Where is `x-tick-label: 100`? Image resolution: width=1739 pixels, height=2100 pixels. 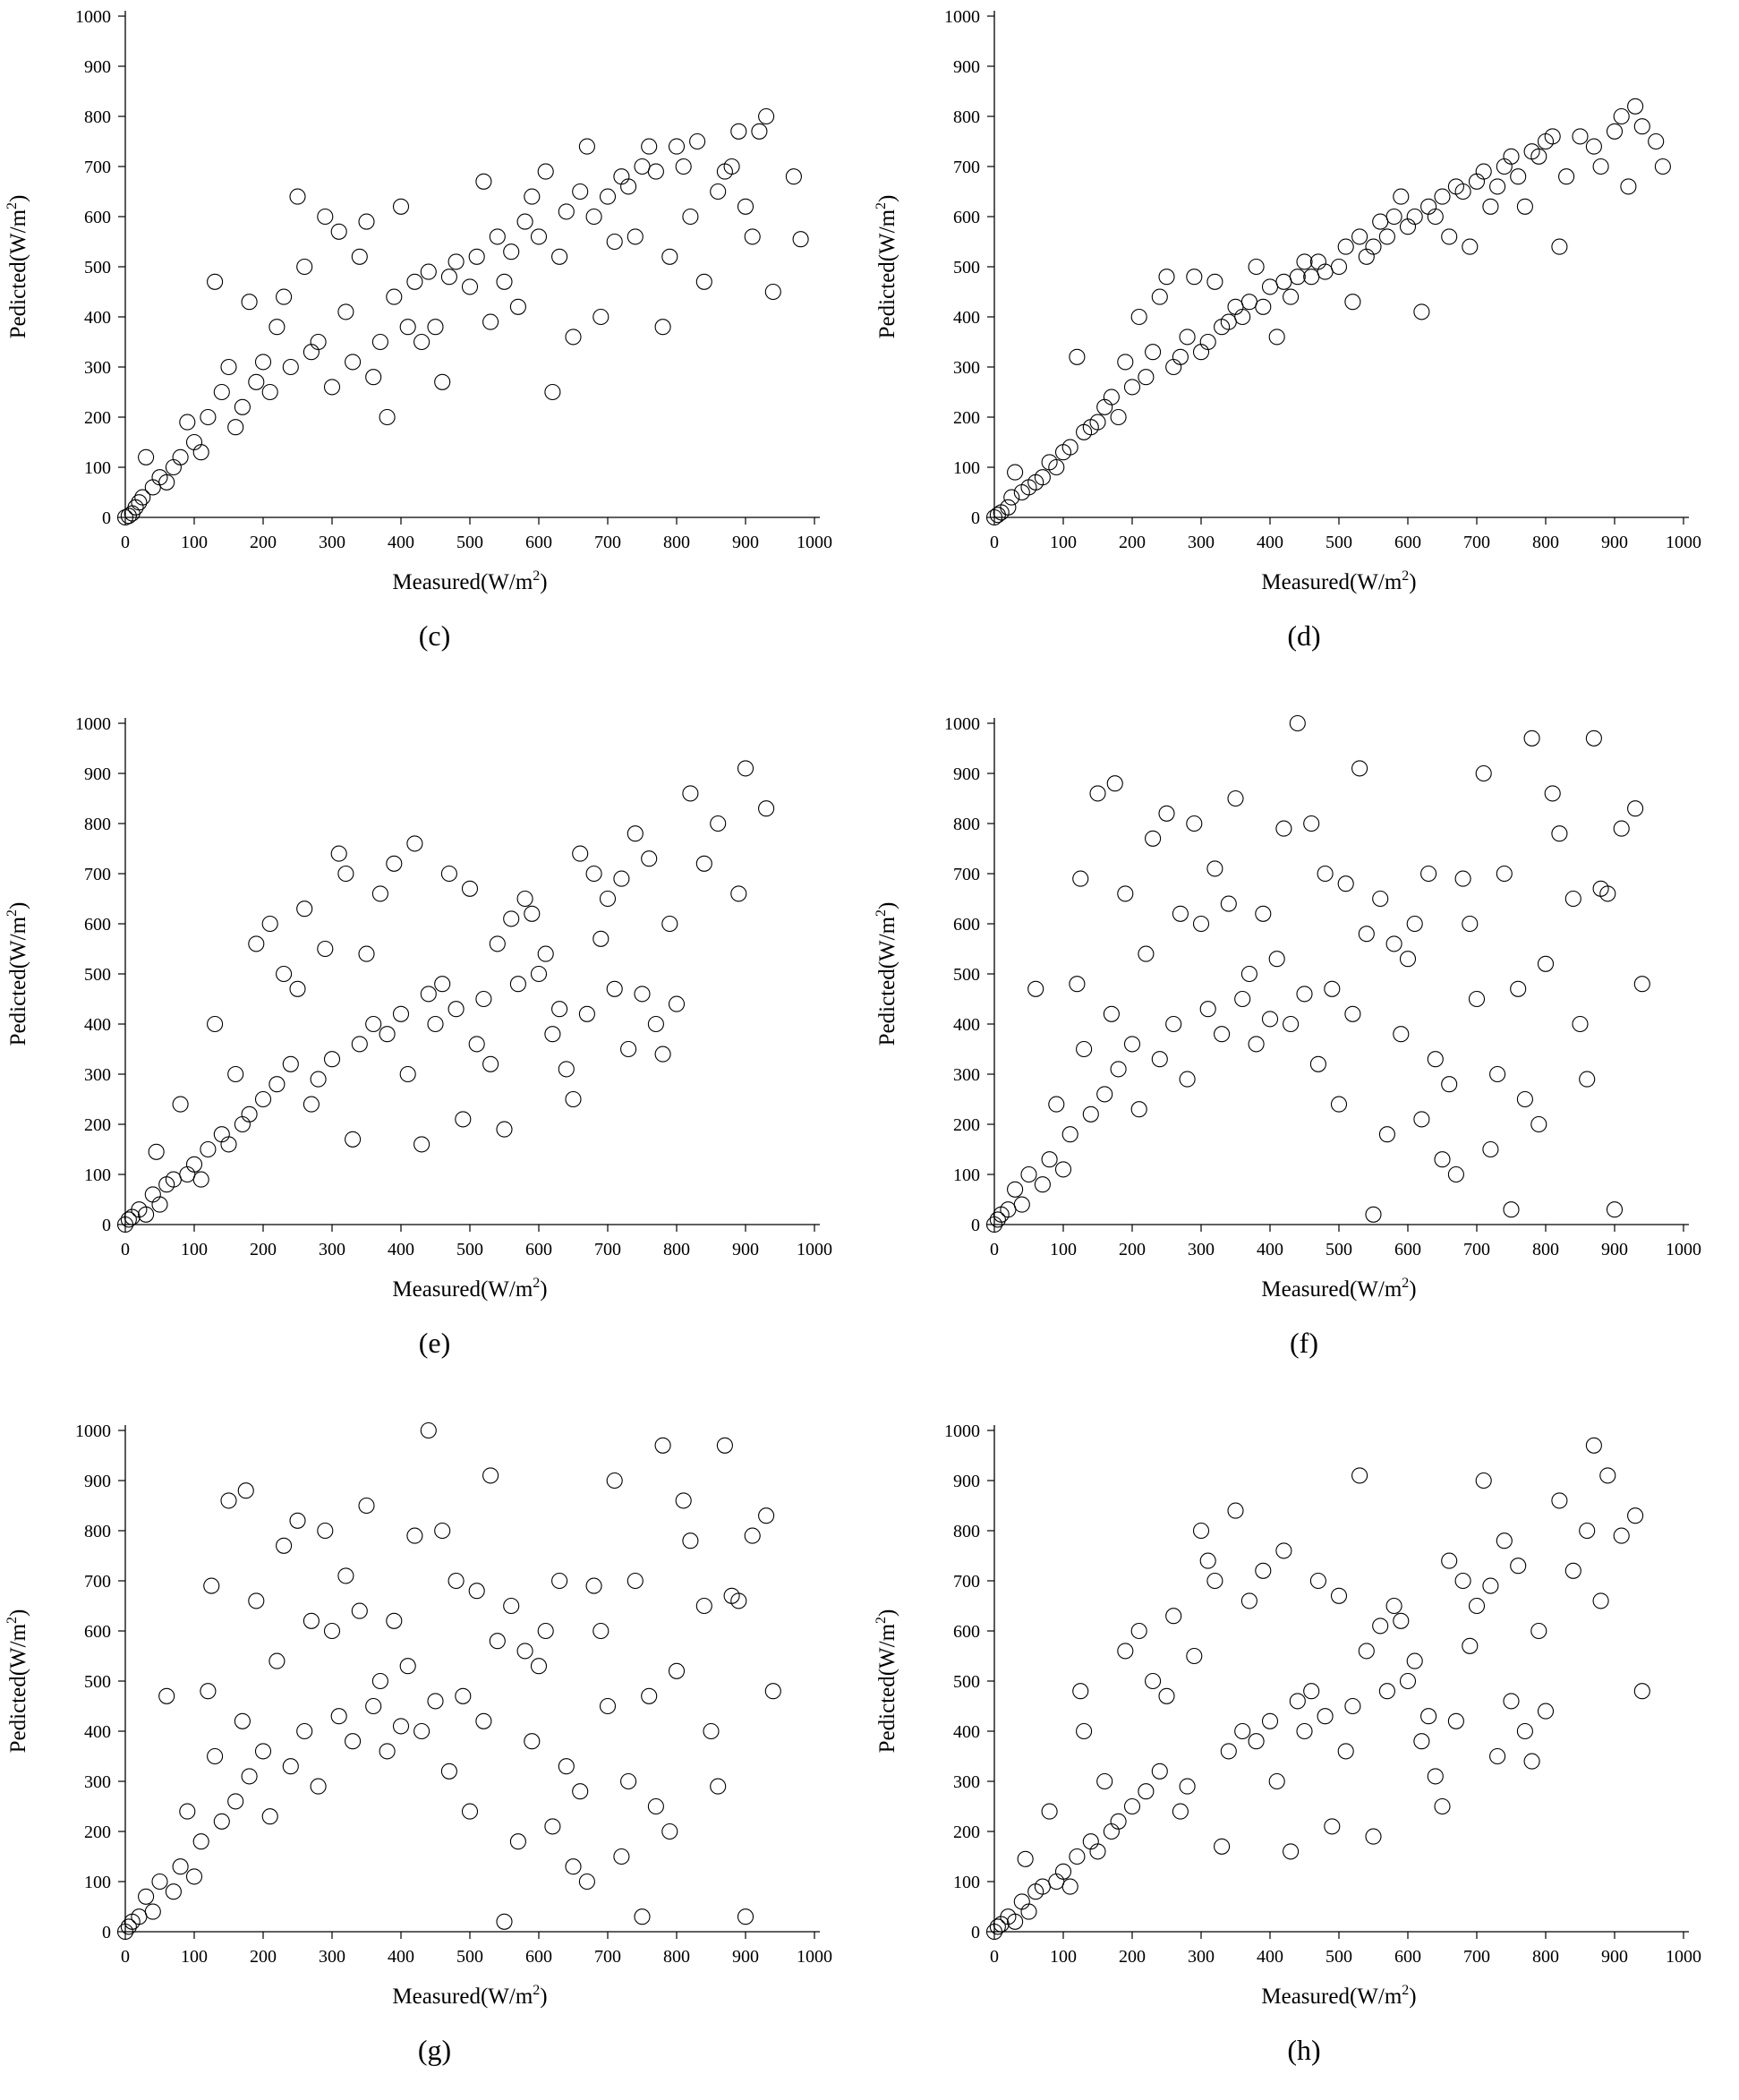 x-tick-label: 100 is located at coordinates (1063, 542).